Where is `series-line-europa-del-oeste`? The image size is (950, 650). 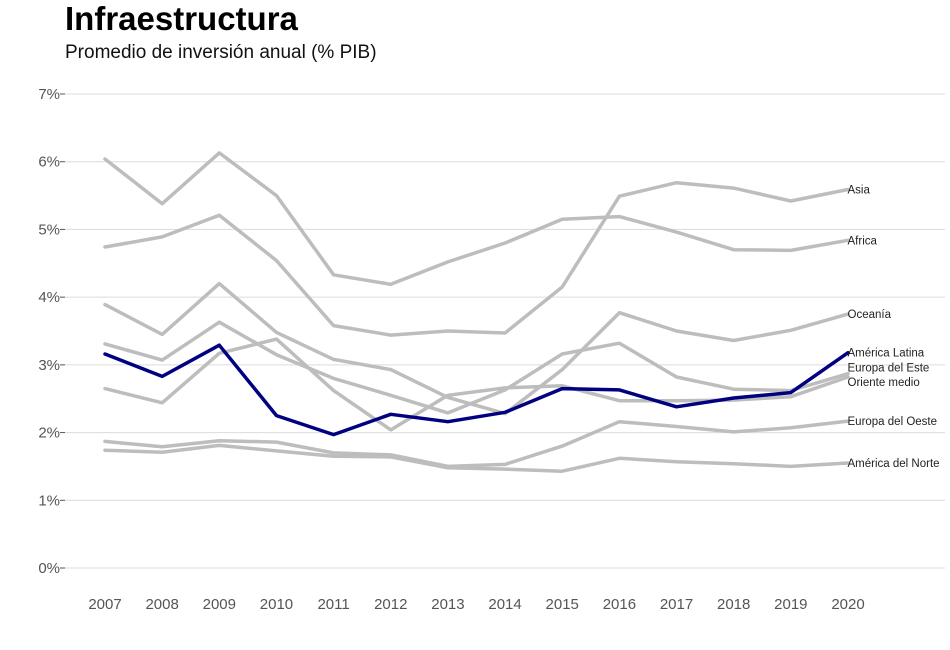
series-line-europa-del-oeste is located at coordinates (476, 444).